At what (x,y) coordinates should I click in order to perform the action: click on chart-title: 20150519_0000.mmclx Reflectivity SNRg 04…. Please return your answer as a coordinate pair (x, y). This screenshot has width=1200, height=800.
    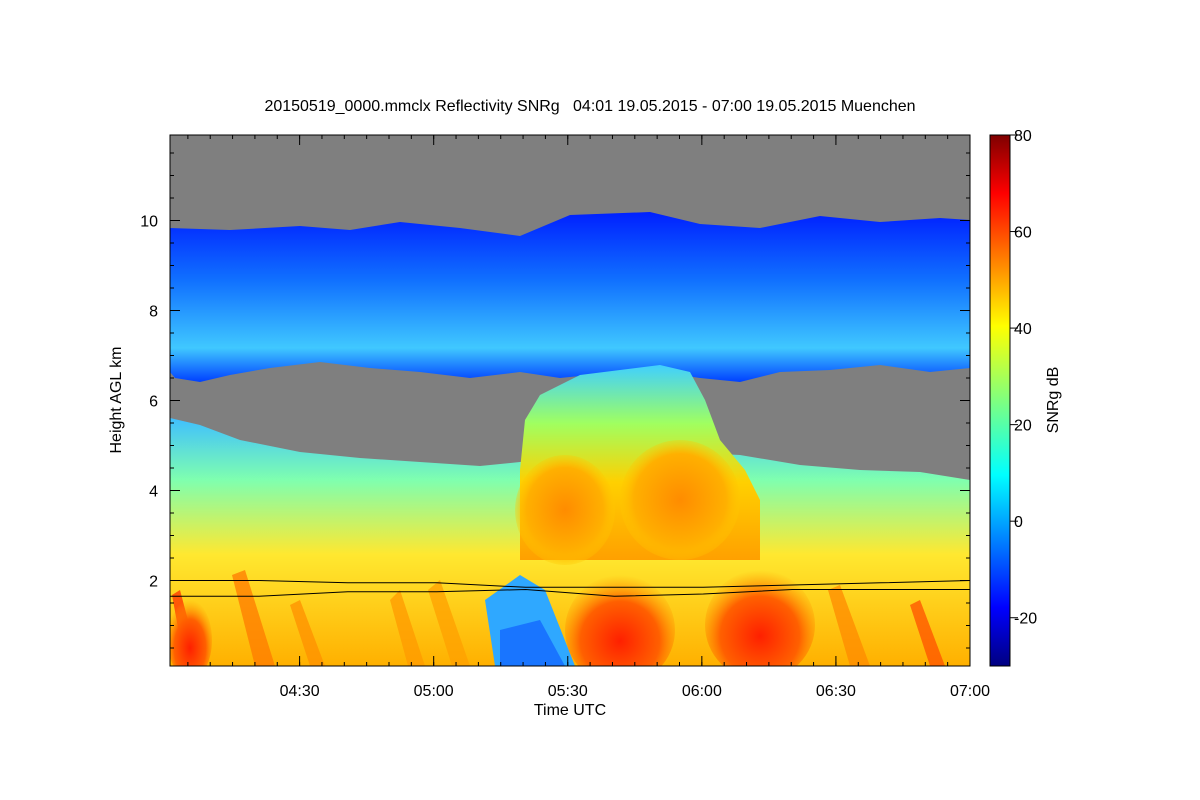
    Looking at the image, I should click on (590, 106).